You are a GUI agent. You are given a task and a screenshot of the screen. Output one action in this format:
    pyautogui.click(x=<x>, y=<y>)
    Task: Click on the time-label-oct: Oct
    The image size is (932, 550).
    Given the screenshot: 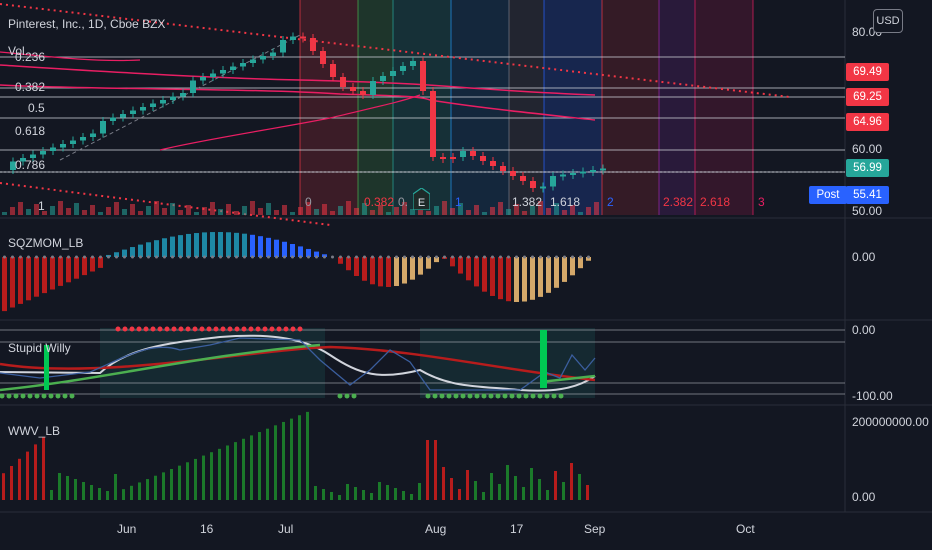 What is the action you would take?
    pyautogui.click(x=745, y=529)
    